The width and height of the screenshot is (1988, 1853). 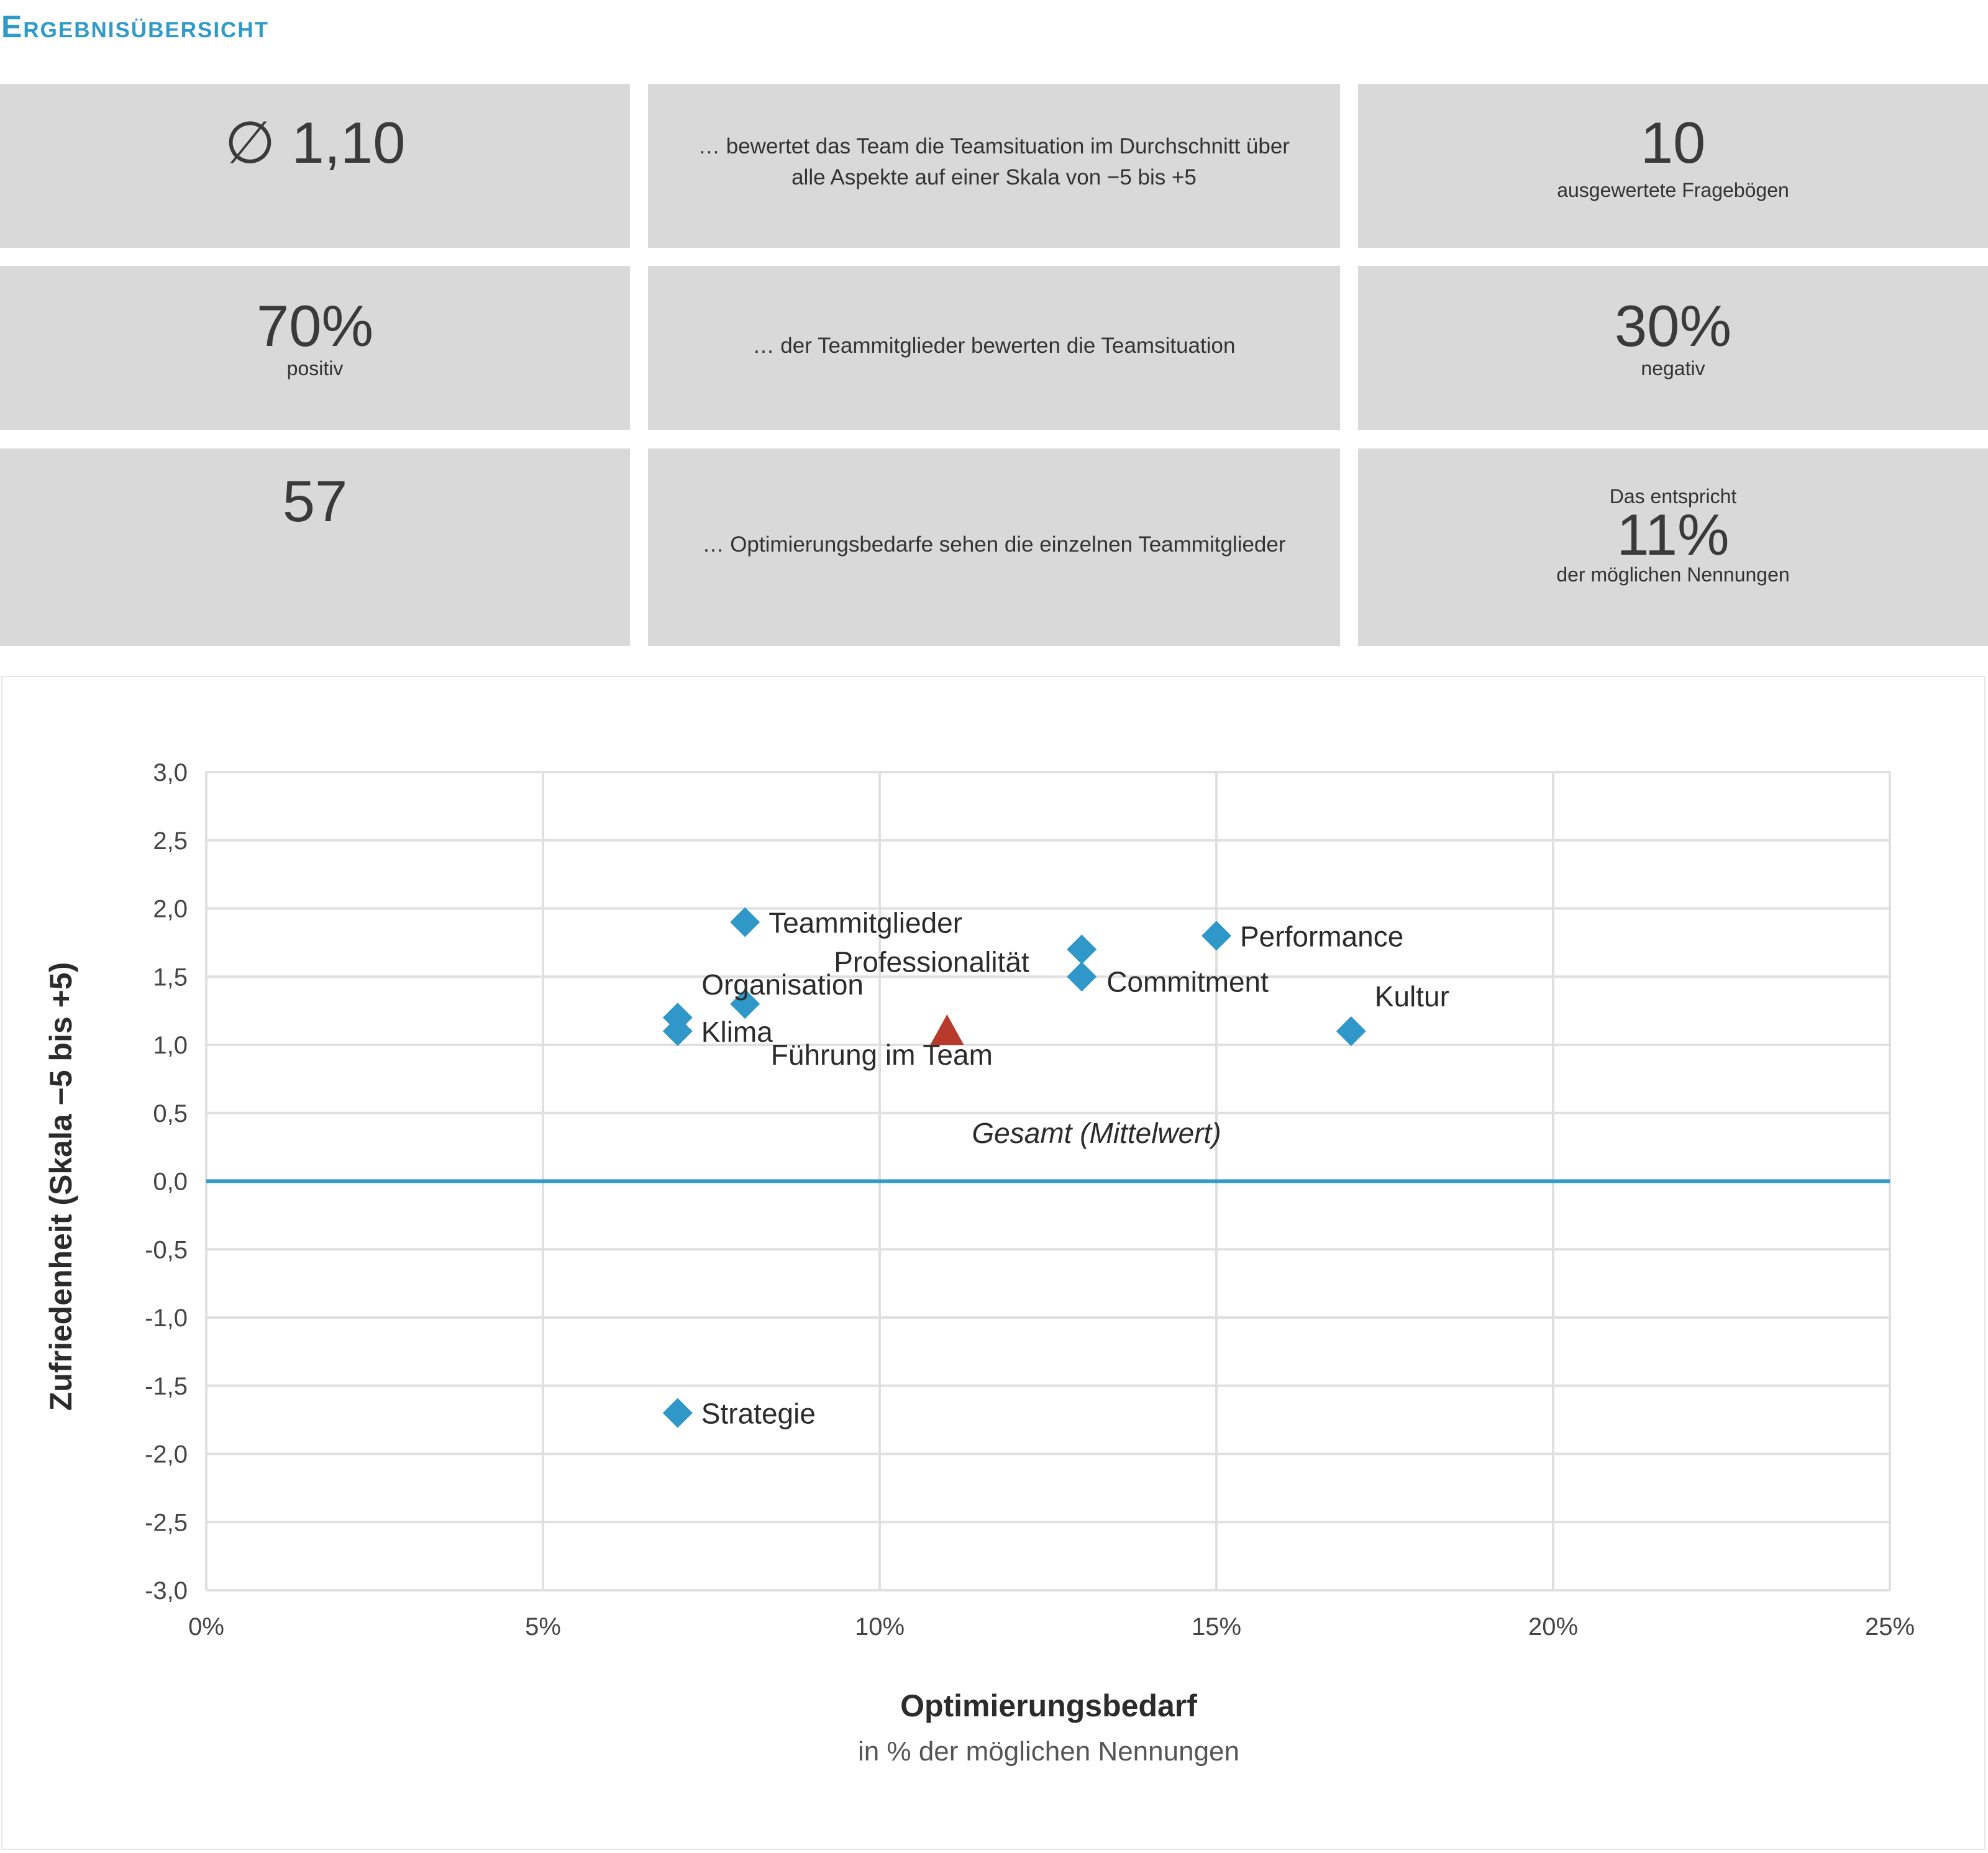 I want to click on negative-card: 30% negativ, so click(x=1673, y=348).